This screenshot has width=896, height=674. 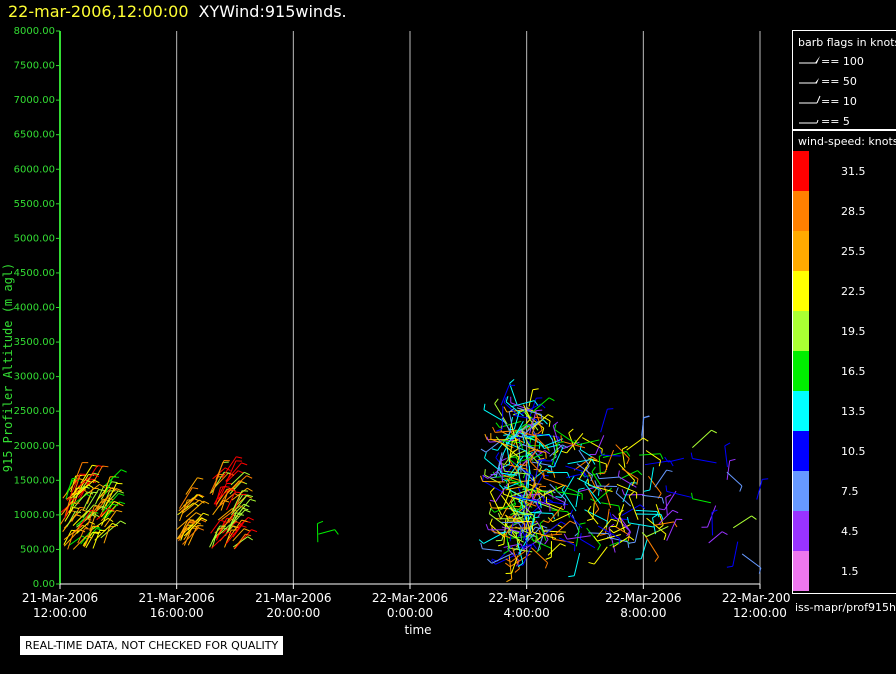 What do you see at coordinates (831, 61) in the screenshot?
I see `barb-row-100: == 100` at bounding box center [831, 61].